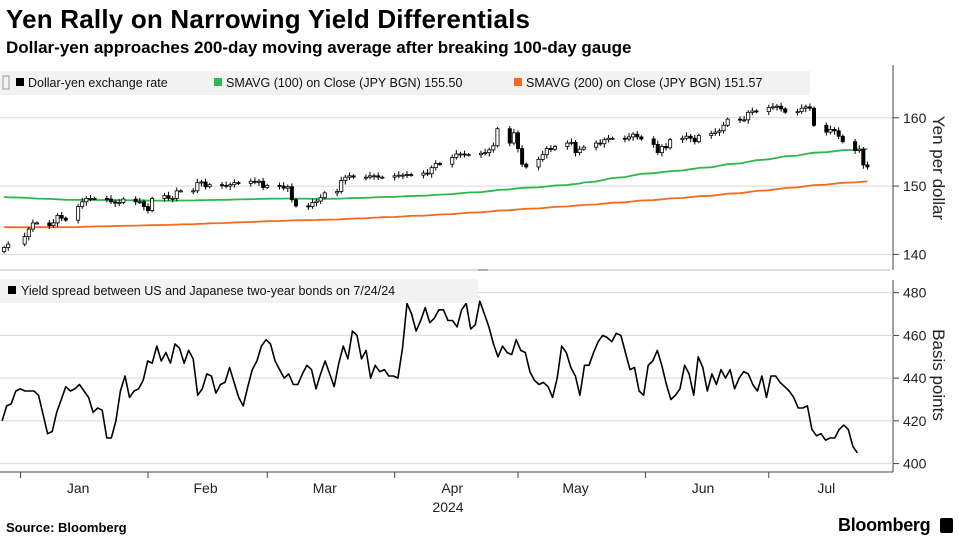  Describe the element at coordinates (6, 82) in the screenshot. I see `legend-toggle-icon` at that location.